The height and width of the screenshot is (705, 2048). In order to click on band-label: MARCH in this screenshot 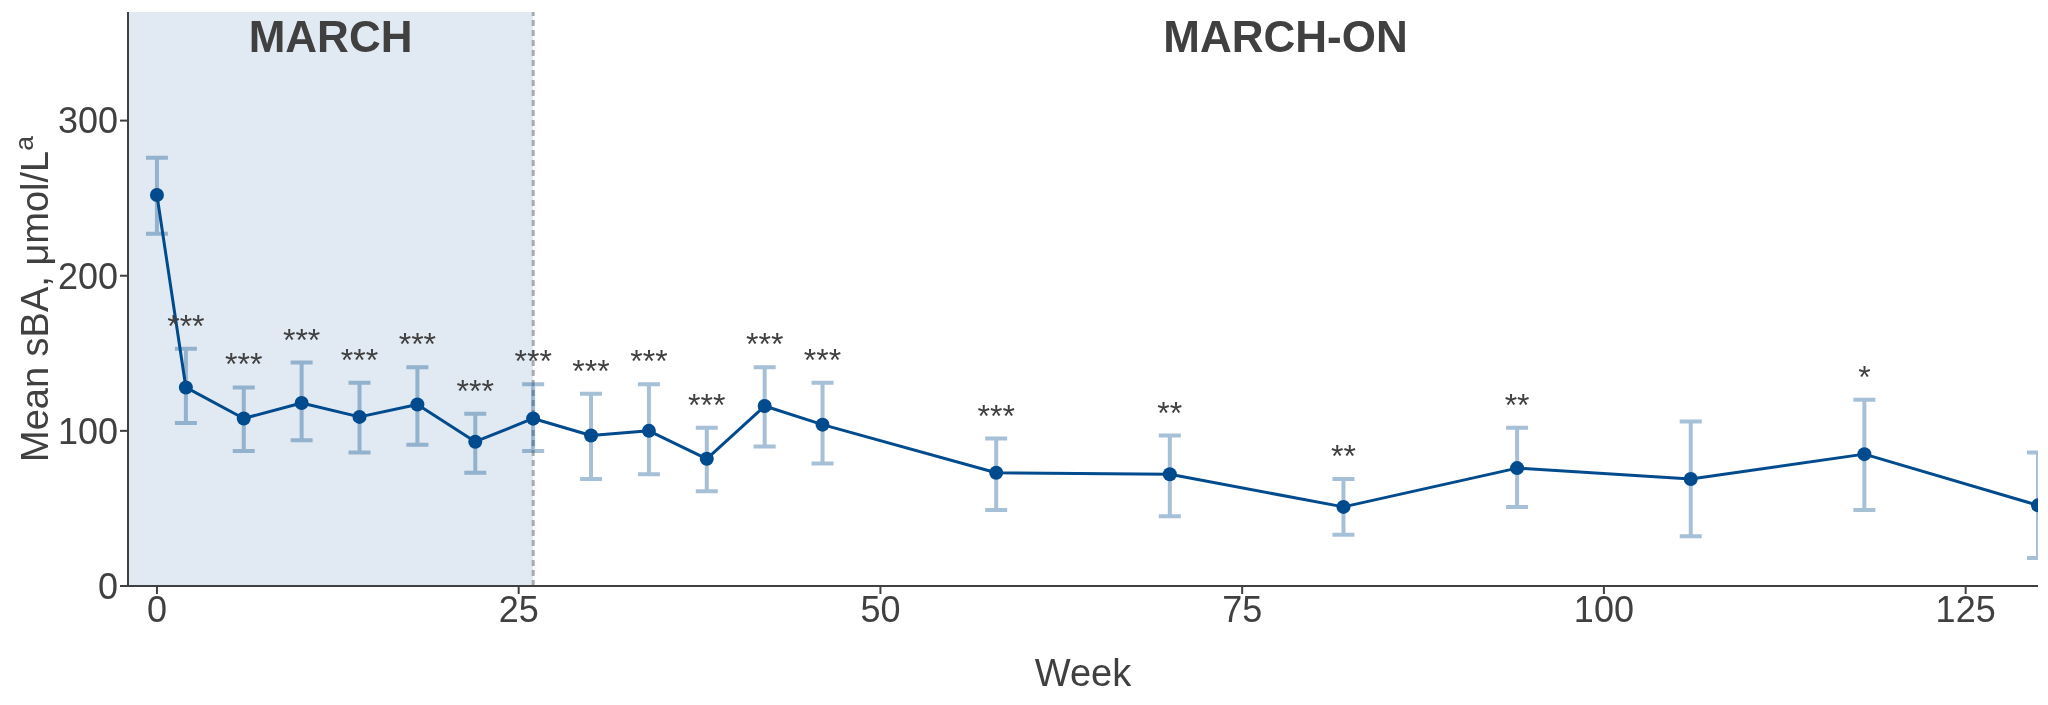, I will do `click(330, 36)`.